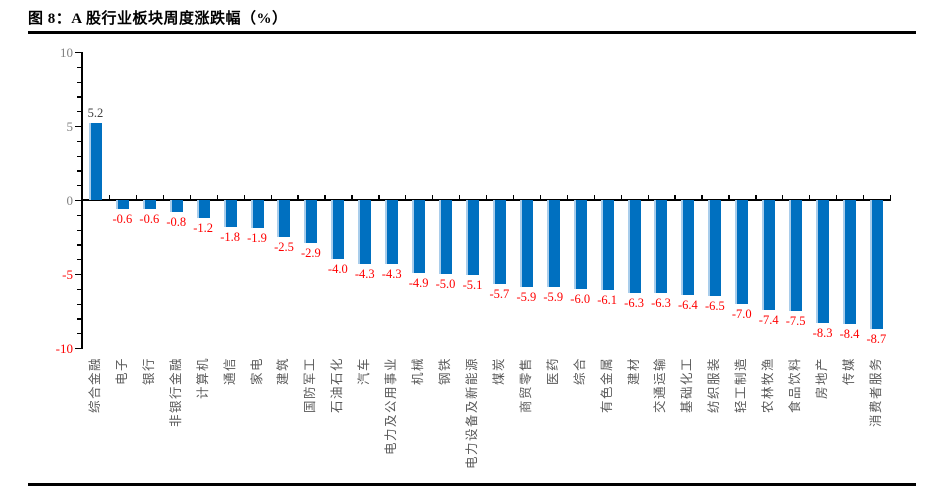 Image resolution: width=927 pixels, height=494 pixels. I want to click on value-label: -7.0, so click(741, 313).